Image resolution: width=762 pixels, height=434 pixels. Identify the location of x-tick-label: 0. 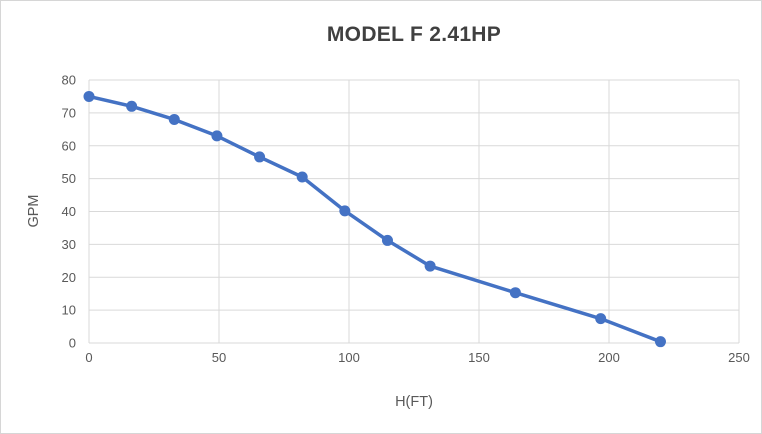
(88, 357).